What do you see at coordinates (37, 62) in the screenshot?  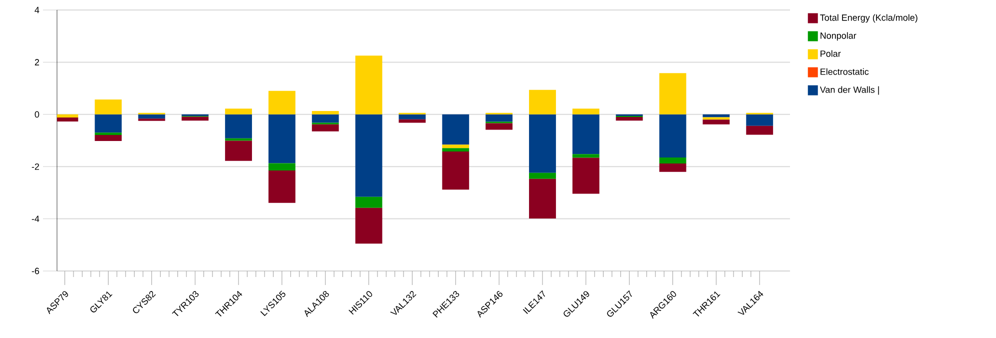 I see `y-tick-label: 2` at bounding box center [37, 62].